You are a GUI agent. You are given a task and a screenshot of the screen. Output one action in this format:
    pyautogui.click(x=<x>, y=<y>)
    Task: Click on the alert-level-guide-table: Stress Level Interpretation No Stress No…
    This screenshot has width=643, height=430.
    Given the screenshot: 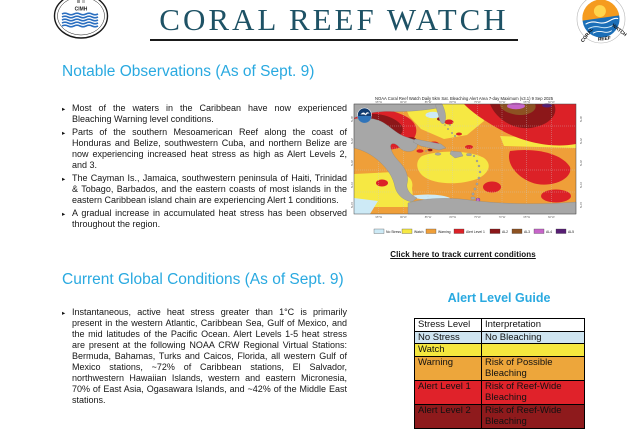 What is the action you would take?
    pyautogui.click(x=499, y=373)
    